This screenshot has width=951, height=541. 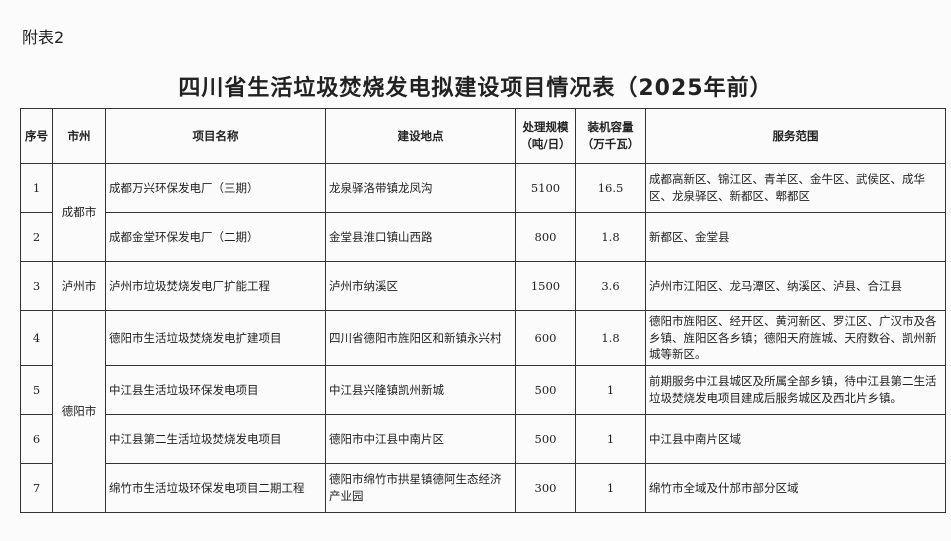 What do you see at coordinates (79, 411) in the screenshot?
I see `cell-city: 德阳市` at bounding box center [79, 411].